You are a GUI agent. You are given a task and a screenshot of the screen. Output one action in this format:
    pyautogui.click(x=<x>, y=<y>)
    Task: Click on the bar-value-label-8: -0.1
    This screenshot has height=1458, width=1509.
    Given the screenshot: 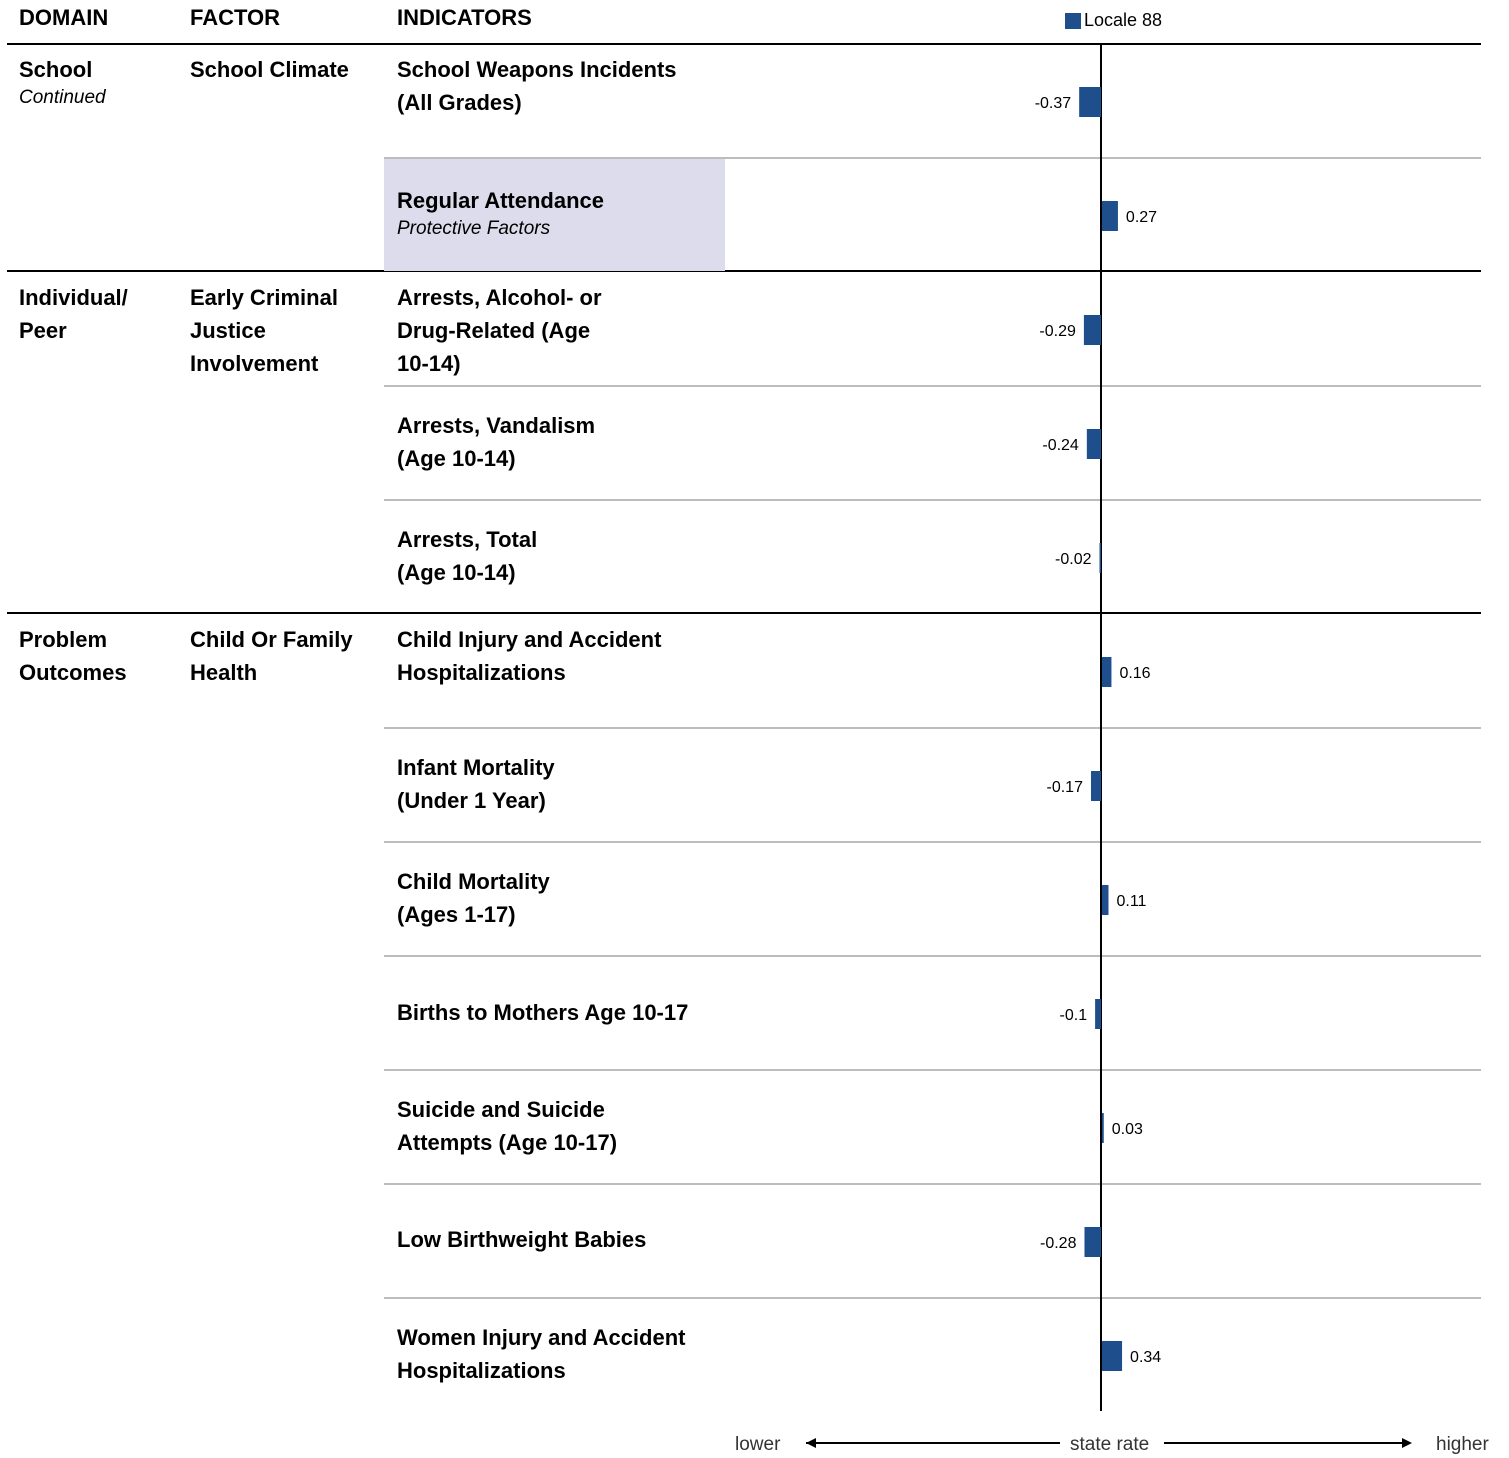 What is the action you would take?
    pyautogui.click(x=1074, y=1015)
    